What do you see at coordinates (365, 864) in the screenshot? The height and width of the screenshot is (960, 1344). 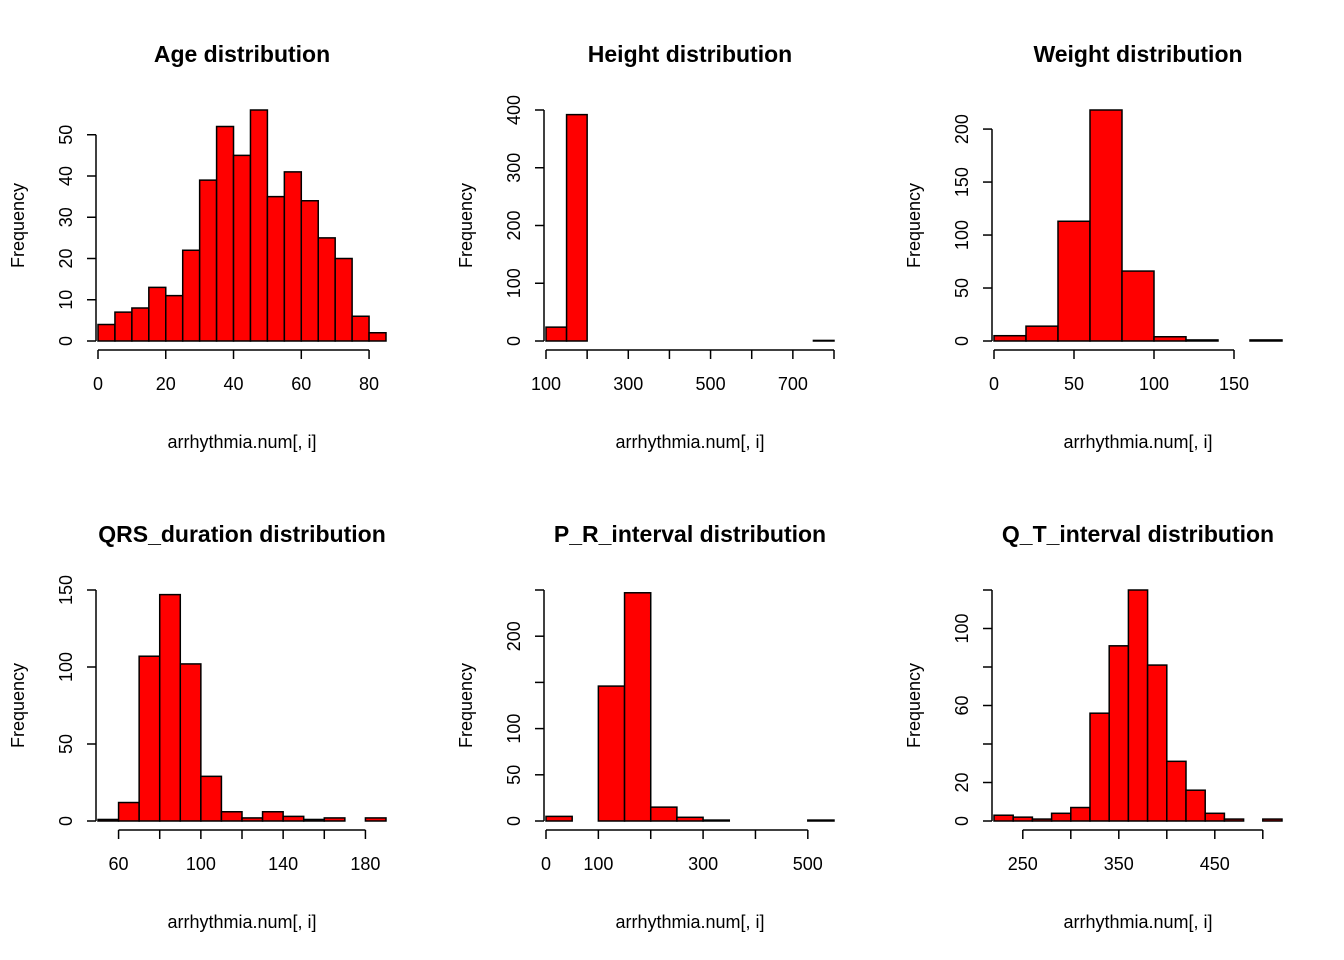 I see `x-tick-label: 180` at bounding box center [365, 864].